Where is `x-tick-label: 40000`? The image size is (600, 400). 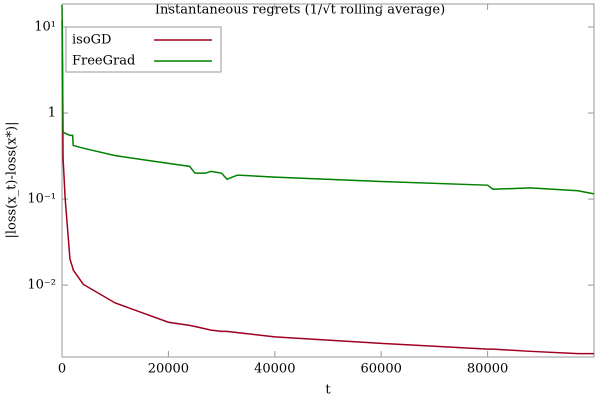 x-tick-label: 40000 is located at coordinates (274, 369).